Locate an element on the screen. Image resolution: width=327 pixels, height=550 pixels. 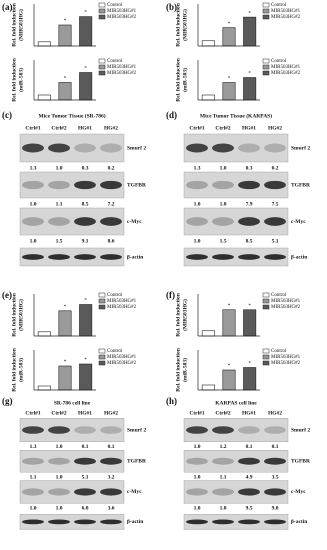
y-label-sub: (miR-503) is located at coordinates (20, 80).